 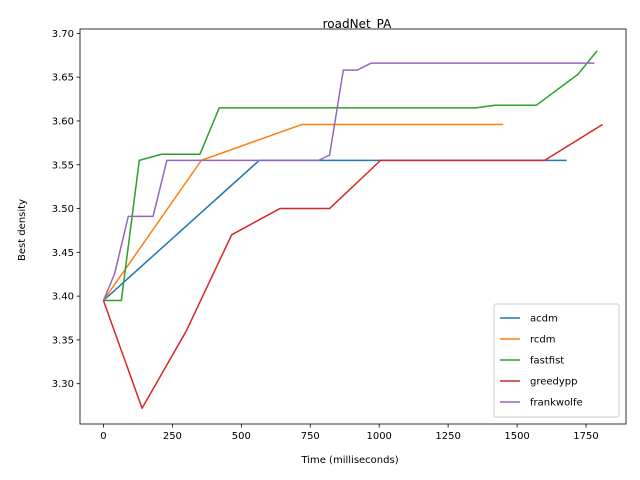 I want to click on y-tick-label: 3.35, so click(x=63, y=340).